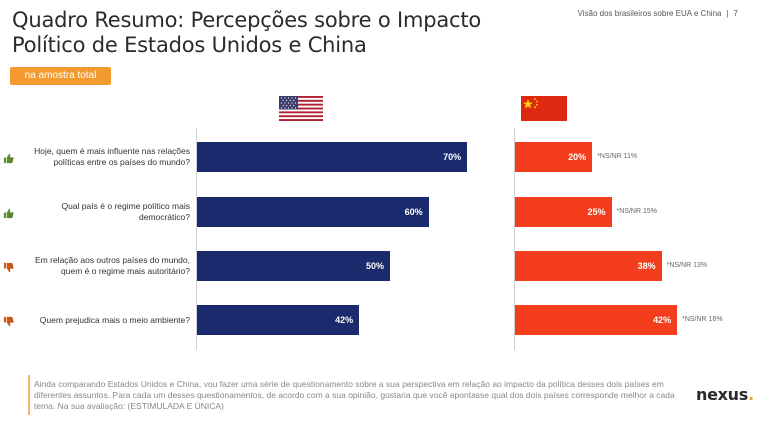 The width and height of the screenshot is (768, 426). I want to click on logo-text: nexus, so click(722, 394).